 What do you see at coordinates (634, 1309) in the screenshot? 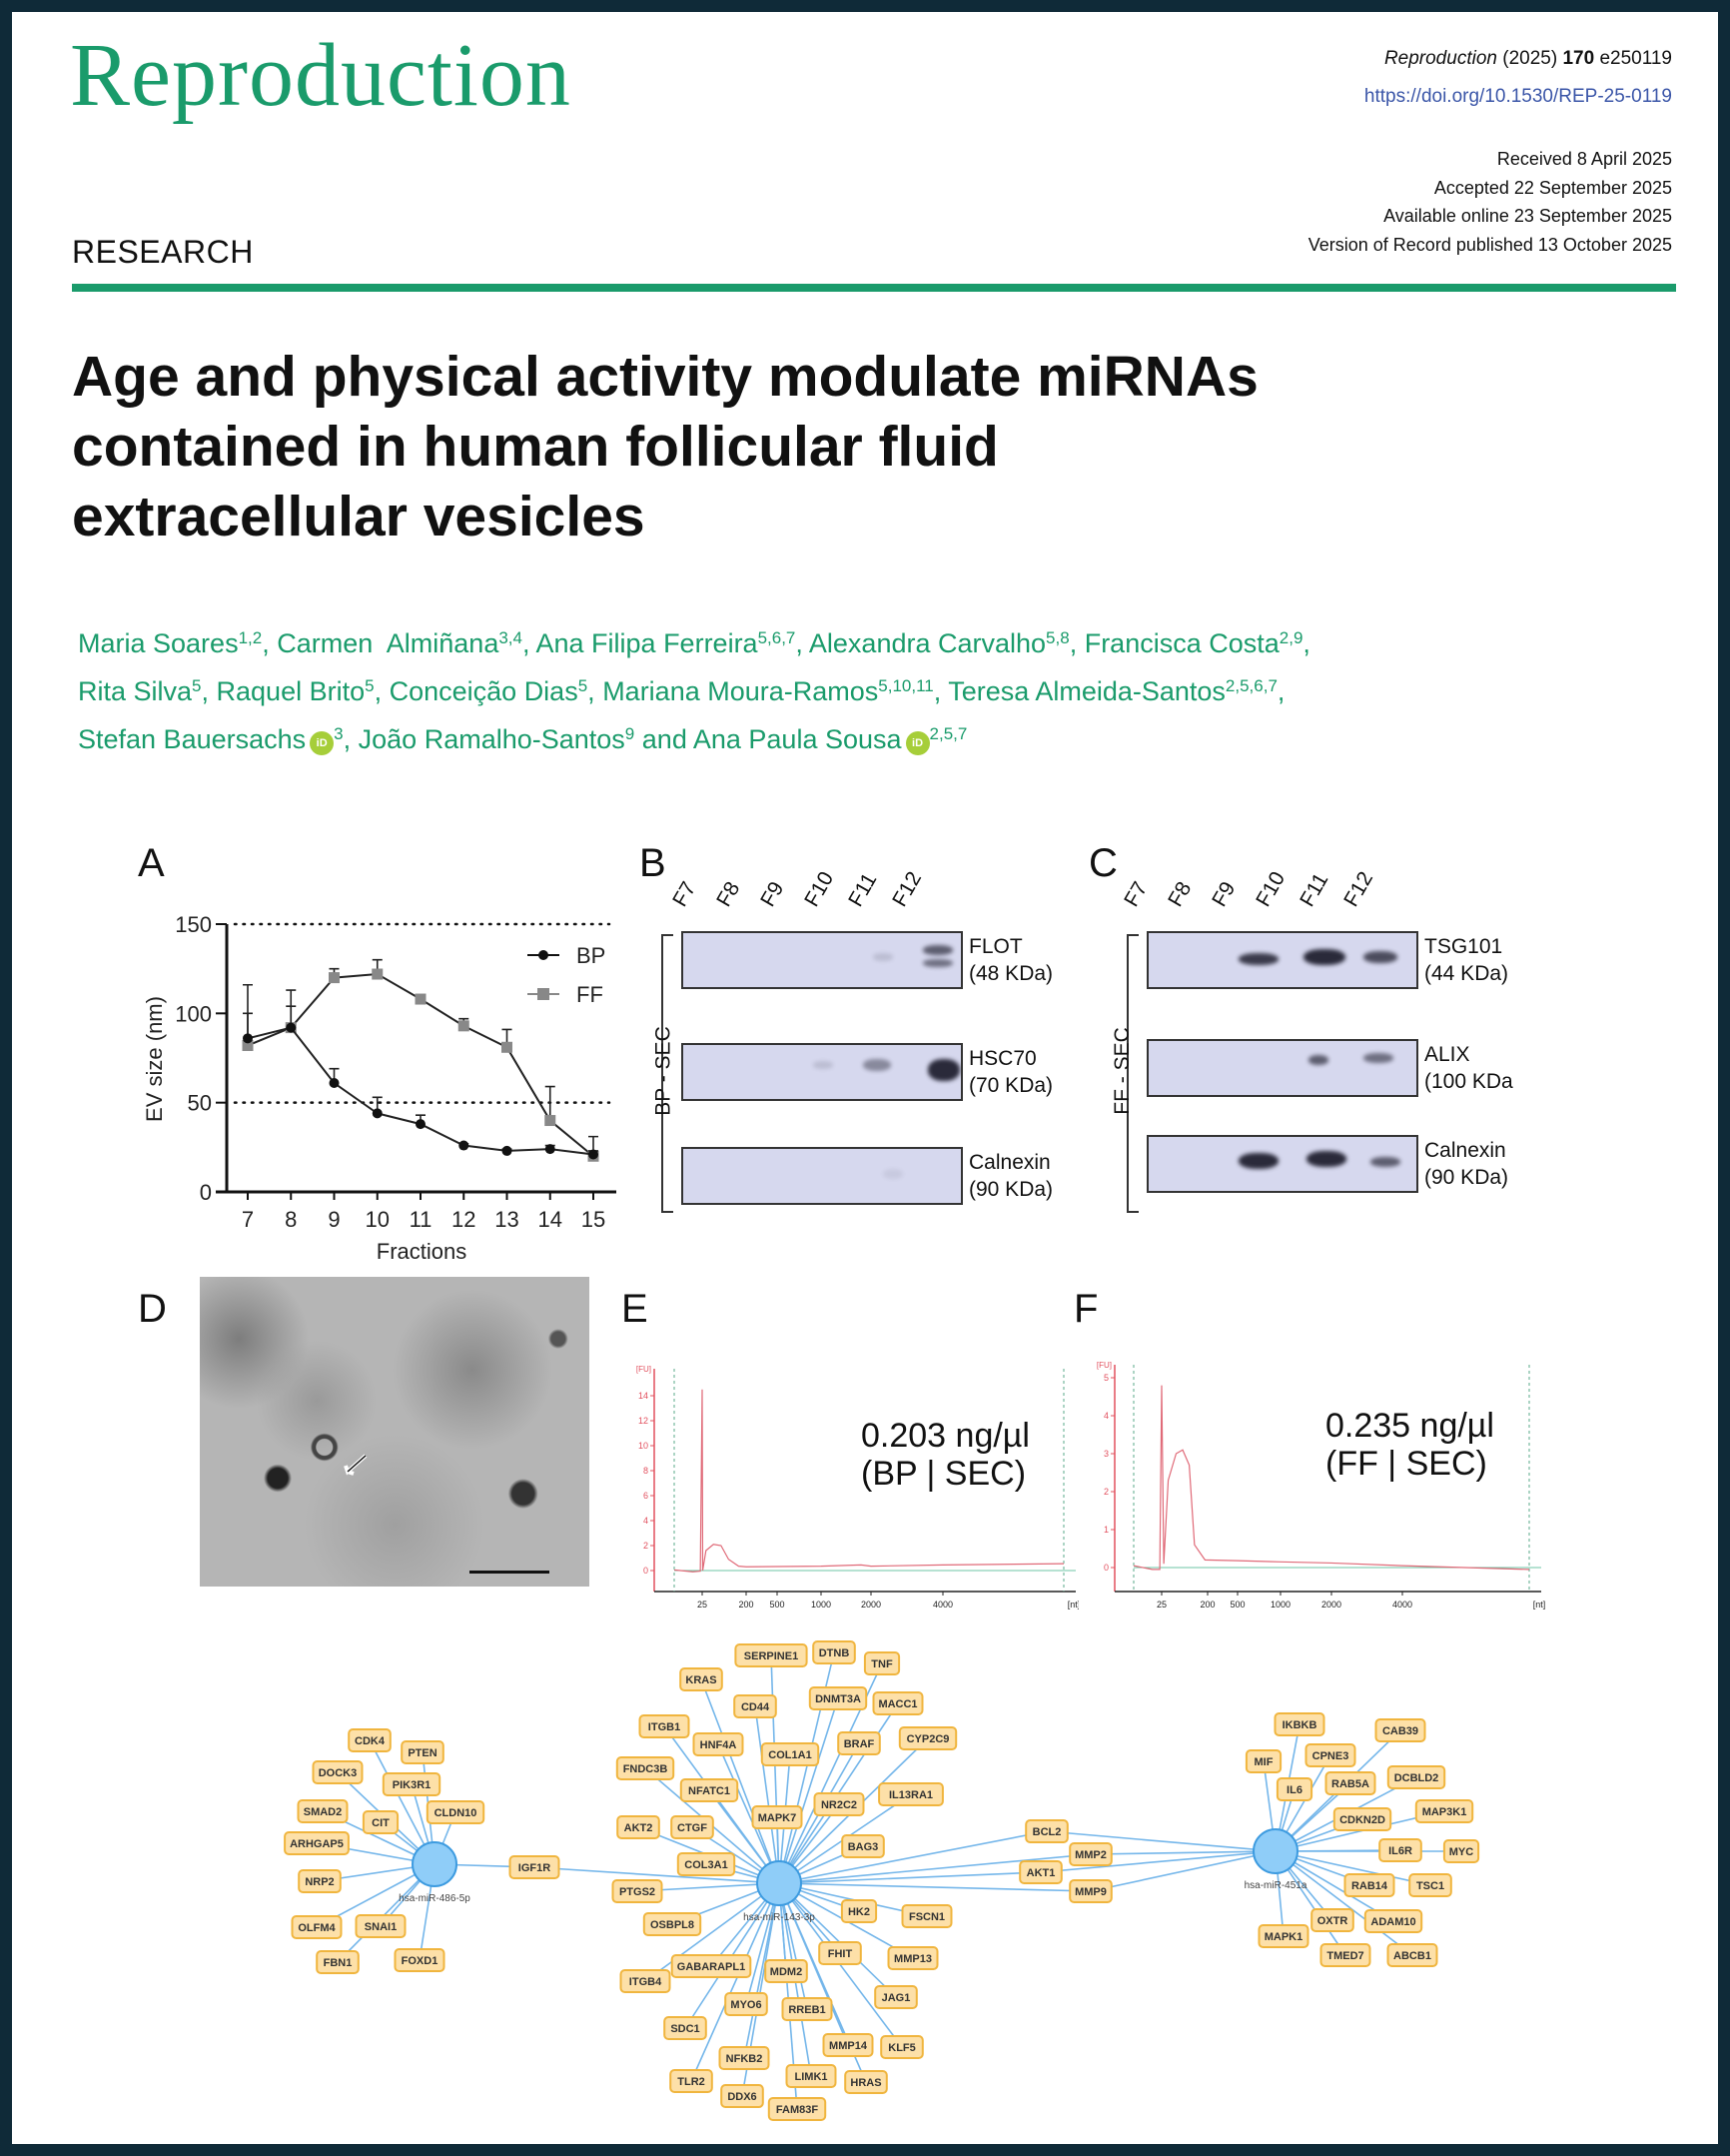
I see `panel-label-e: E` at bounding box center [634, 1309].